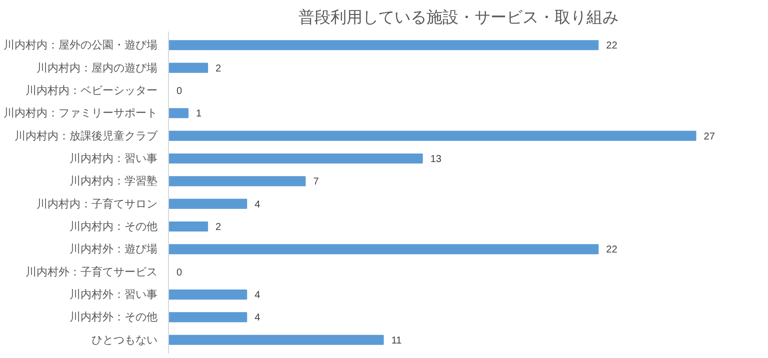 The image size is (768, 358). What do you see at coordinates (316, 182) in the screenshot?
I see `data-label: 7` at bounding box center [316, 182].